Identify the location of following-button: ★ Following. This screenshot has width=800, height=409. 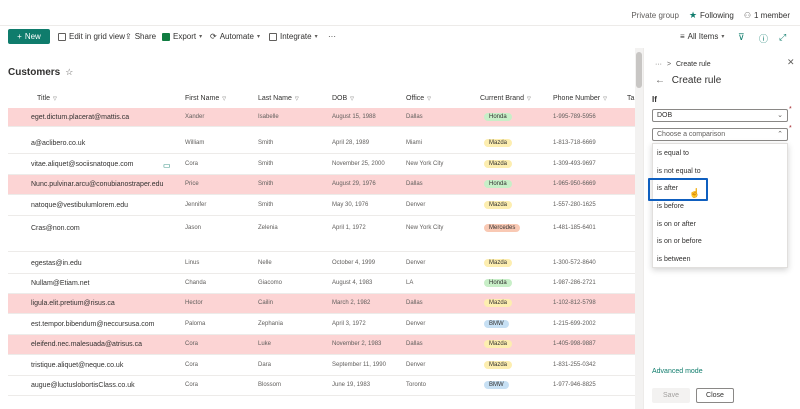
(711, 15).